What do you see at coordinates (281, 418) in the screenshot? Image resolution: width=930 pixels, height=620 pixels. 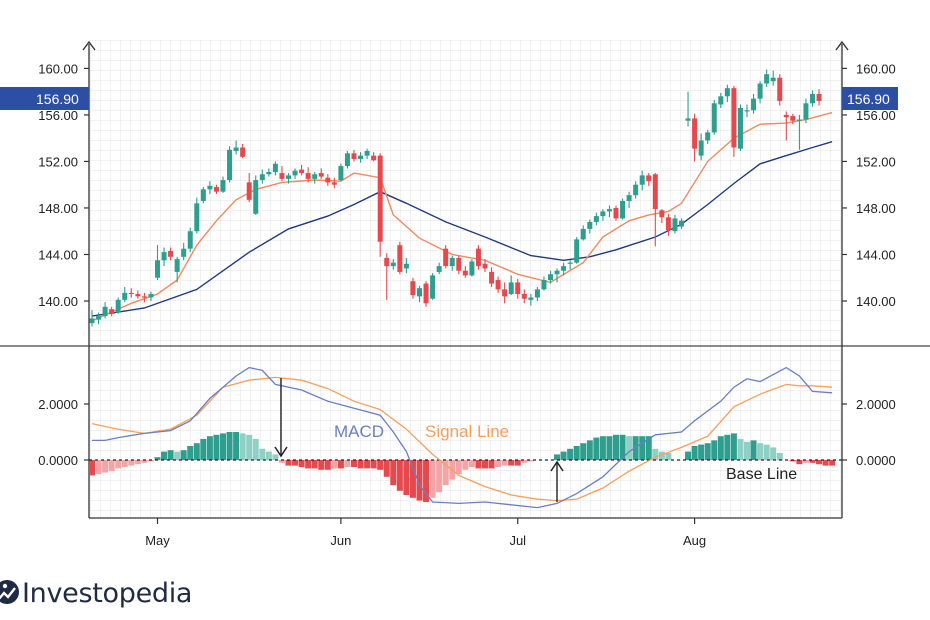 I see `crossover-arrow-down` at bounding box center [281, 418].